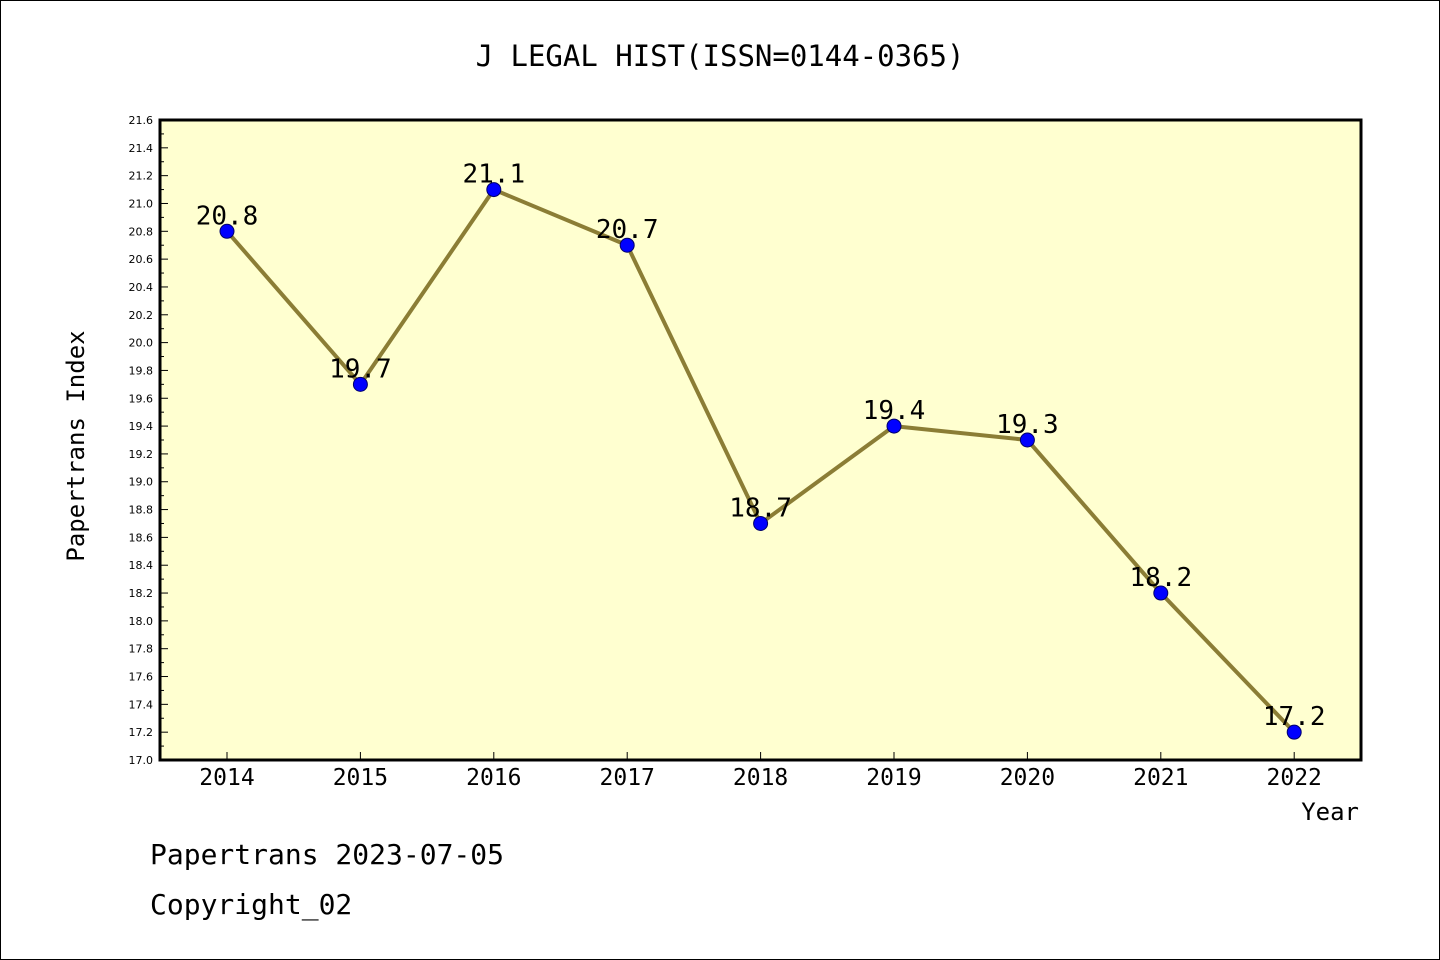  What do you see at coordinates (141, 565) in the screenshot?
I see `y-tick-label: 18.4` at bounding box center [141, 565].